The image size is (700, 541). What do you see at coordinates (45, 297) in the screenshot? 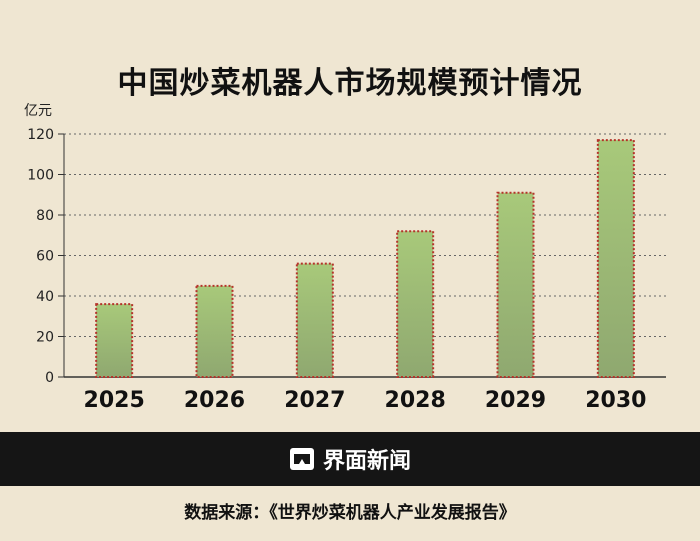
I see `y-tick-label: 40` at bounding box center [45, 297].